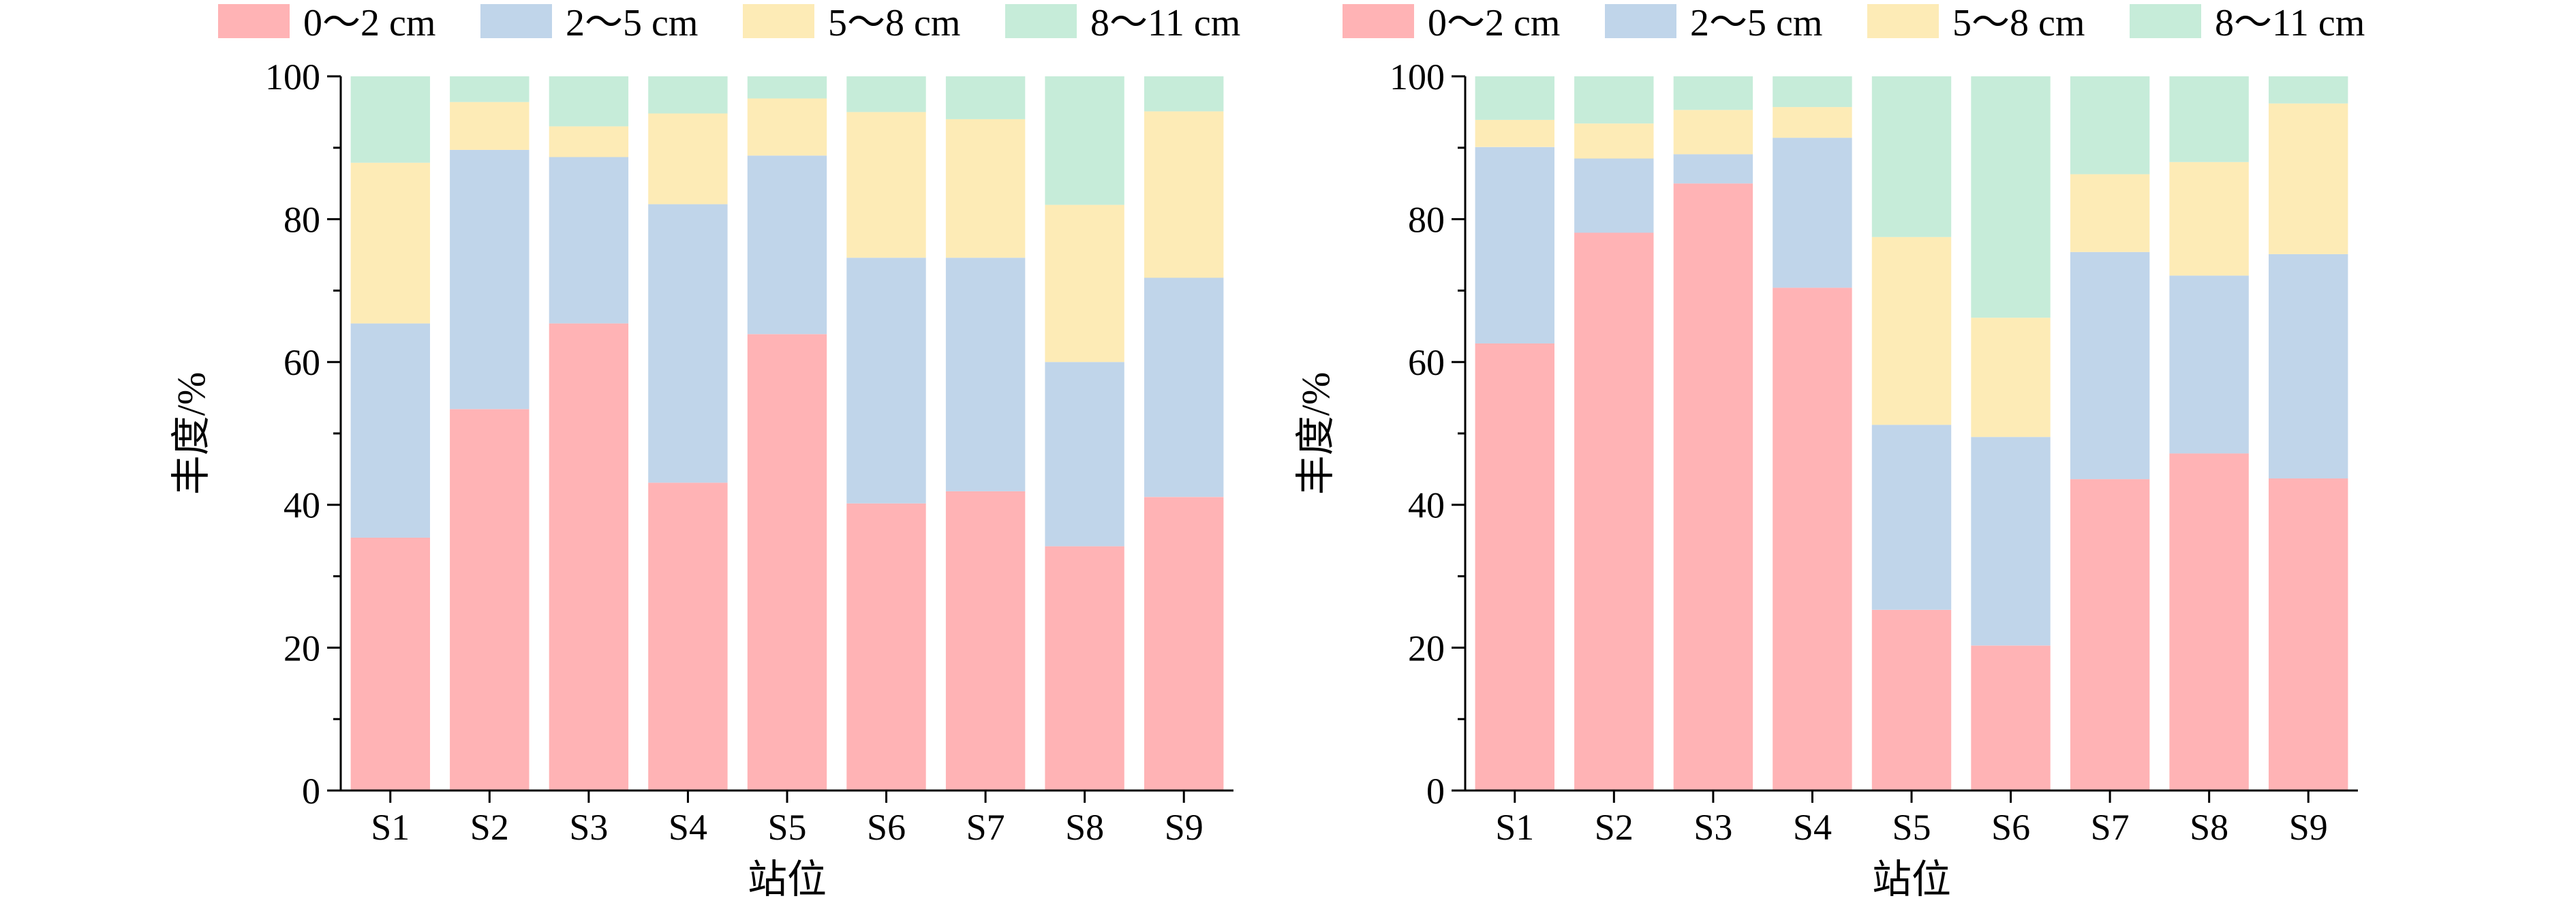 This screenshot has width=2576, height=905. What do you see at coordinates (1426, 220) in the screenshot?
I see `y-tick-label: 80` at bounding box center [1426, 220].